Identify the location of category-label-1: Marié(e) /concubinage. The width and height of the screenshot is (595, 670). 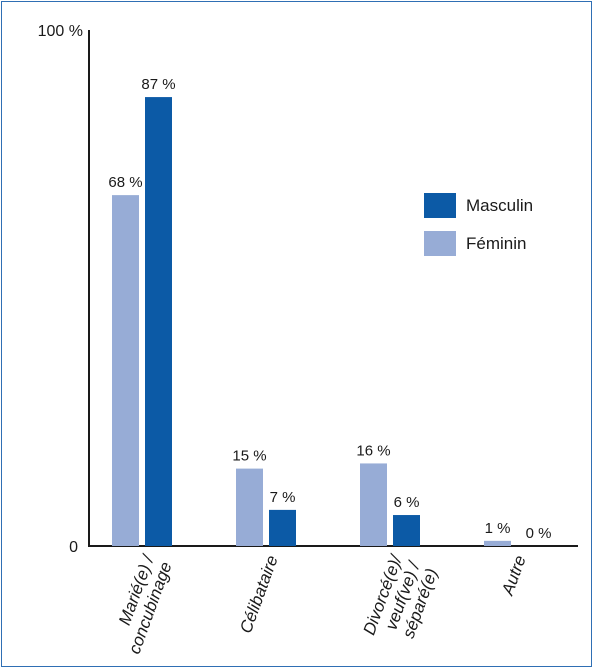
(141, 604).